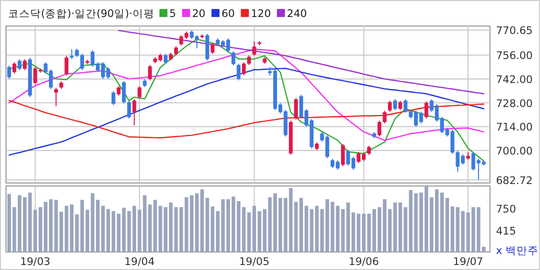  What do you see at coordinates (506, 209) in the screenshot?
I see `y-tick-label: 750` at bounding box center [506, 209].